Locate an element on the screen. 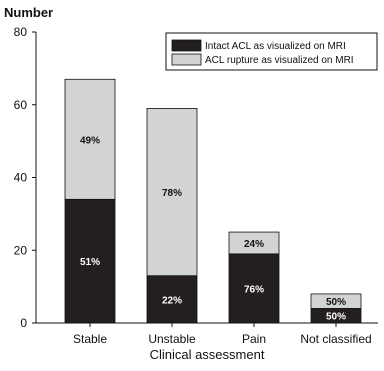 Image resolution: width=384 pixels, height=371 pixels. y-tick-label: 60 is located at coordinates (21, 105).